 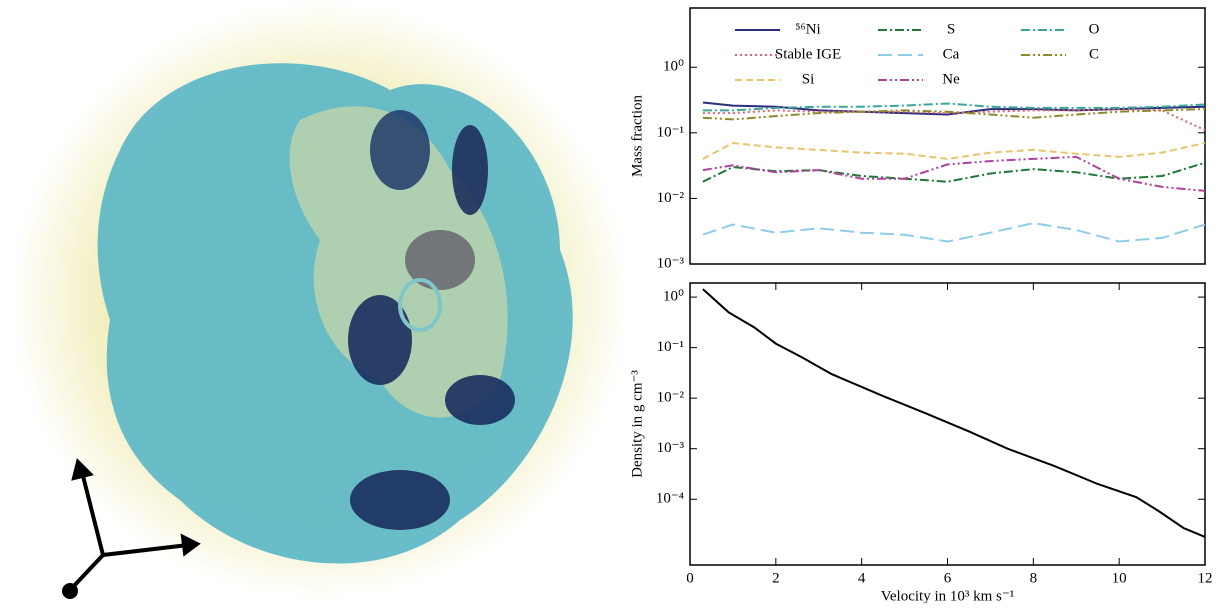 What do you see at coordinates (1119, 578) in the screenshot?
I see `x-tick-label: 10` at bounding box center [1119, 578].